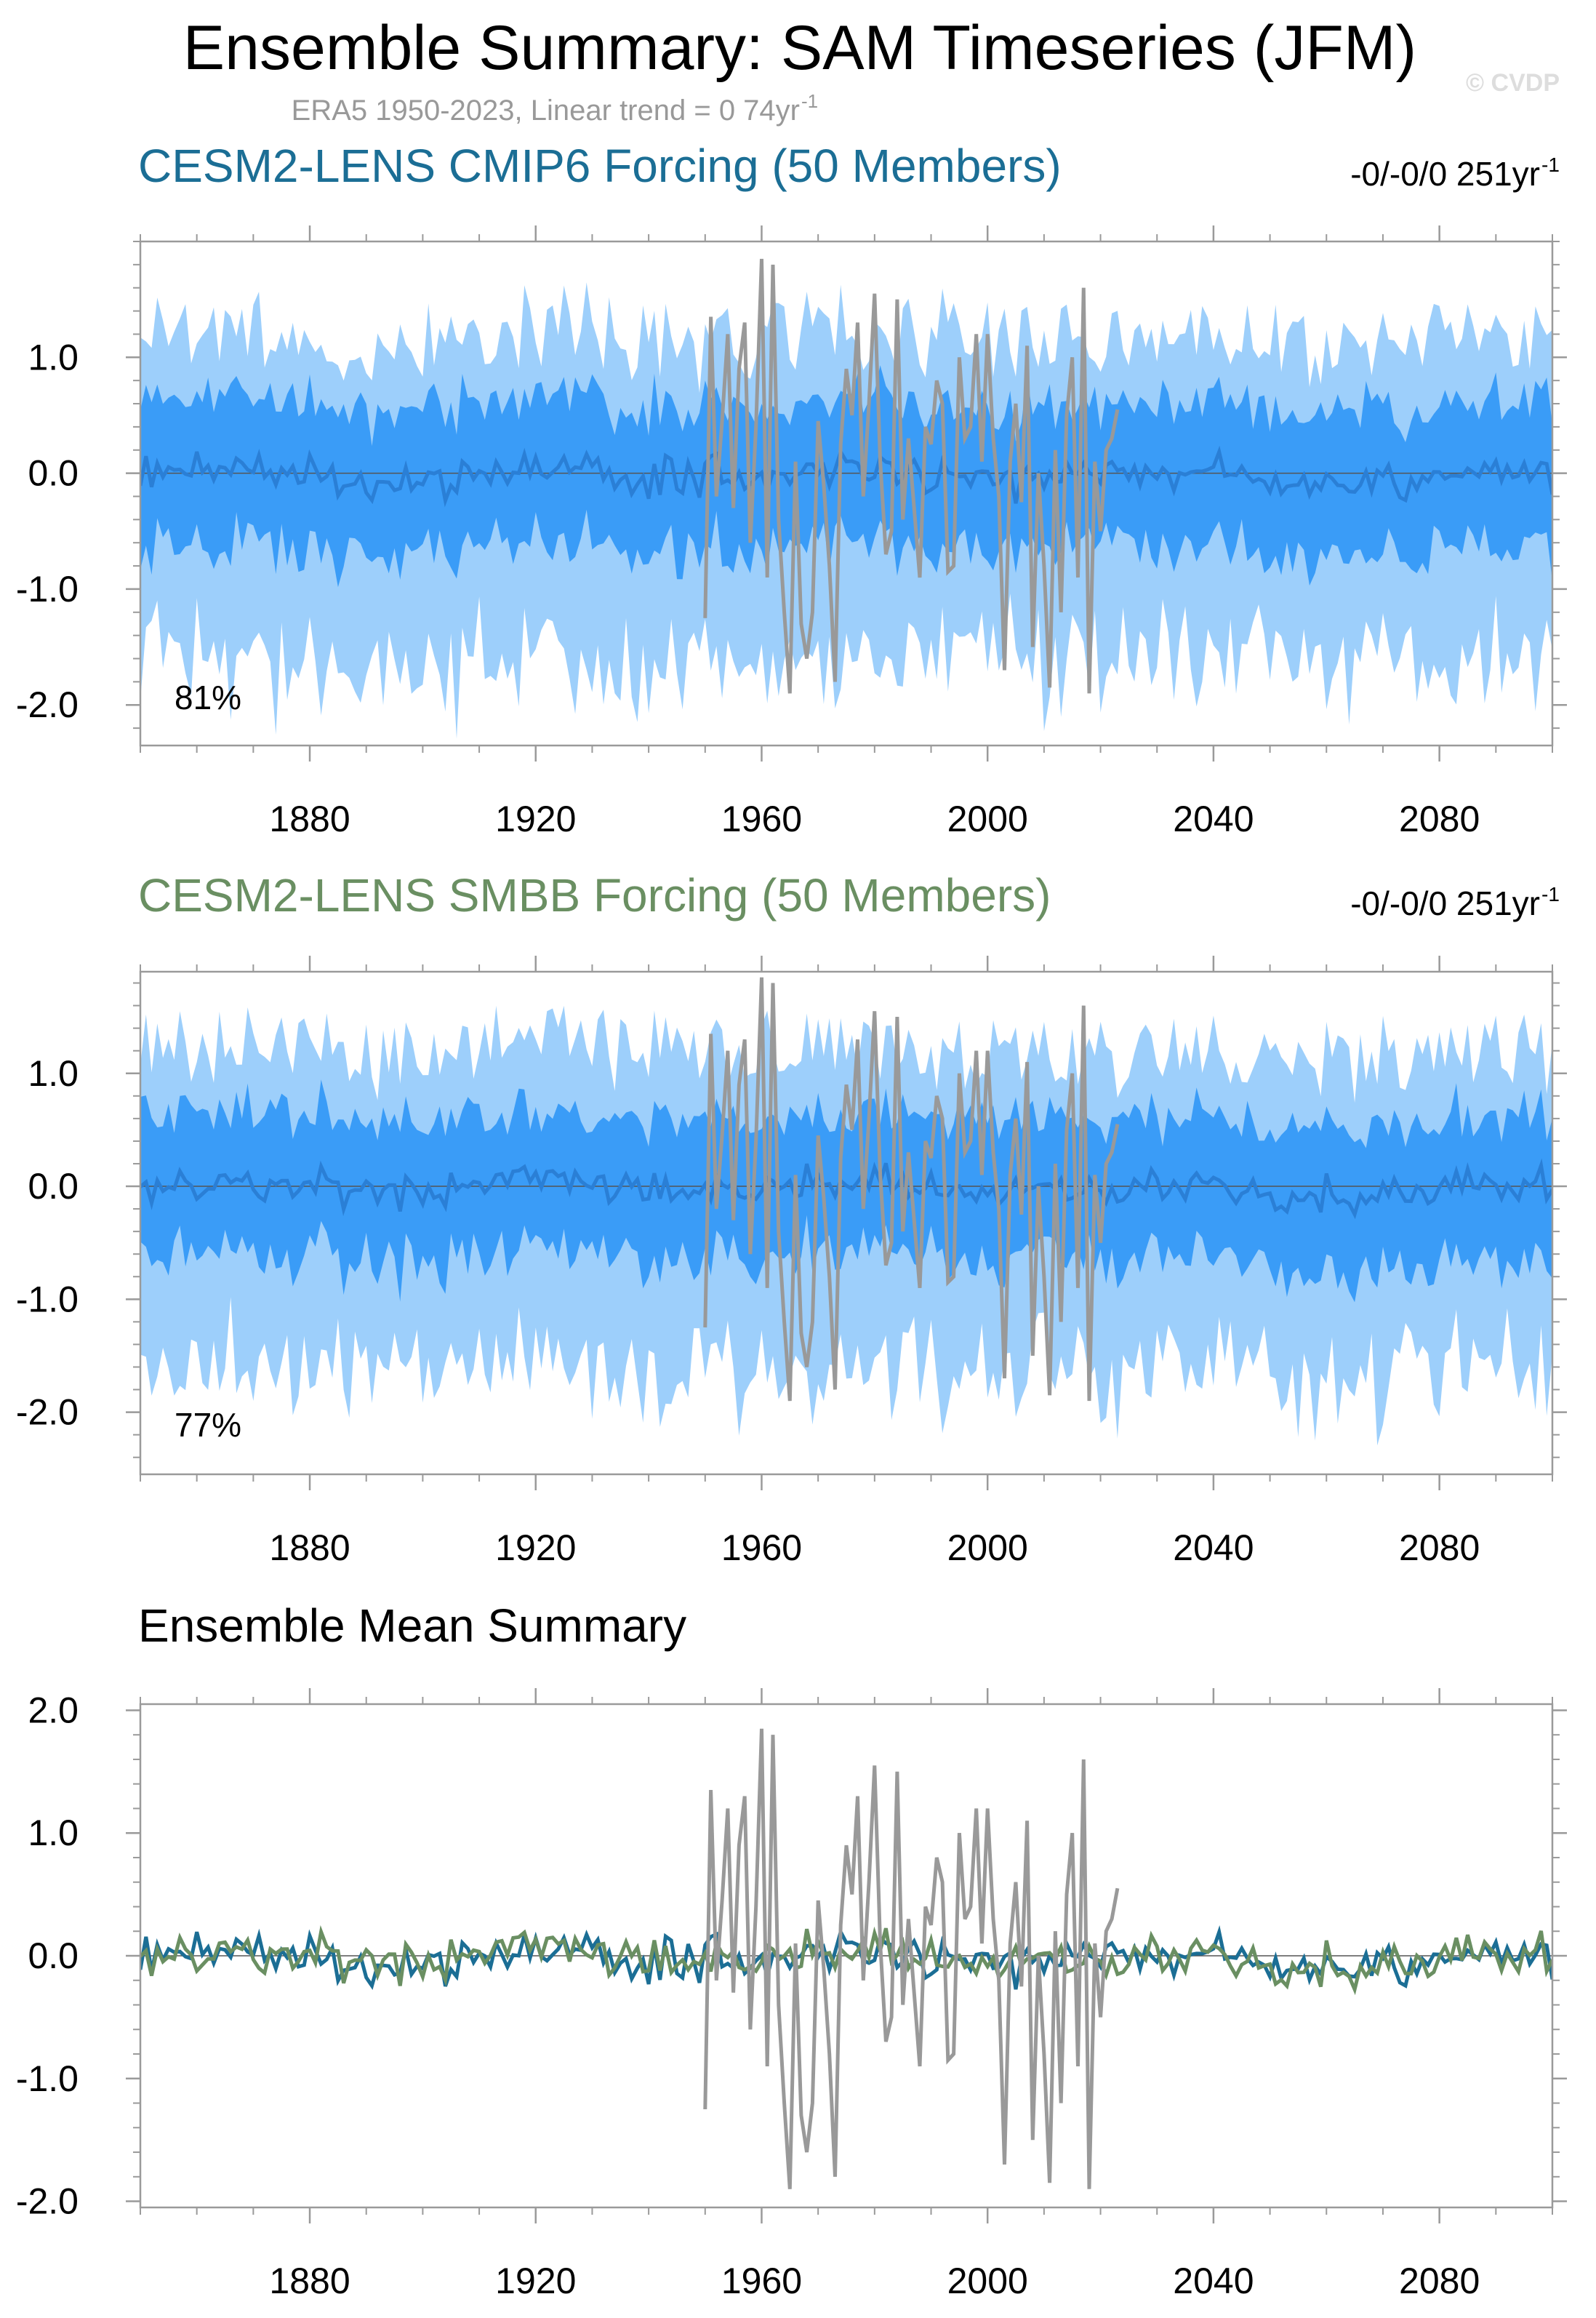 Image resolution: width=1596 pixels, height=2318 pixels. I want to click on percent-label: 77%, so click(208, 1425).